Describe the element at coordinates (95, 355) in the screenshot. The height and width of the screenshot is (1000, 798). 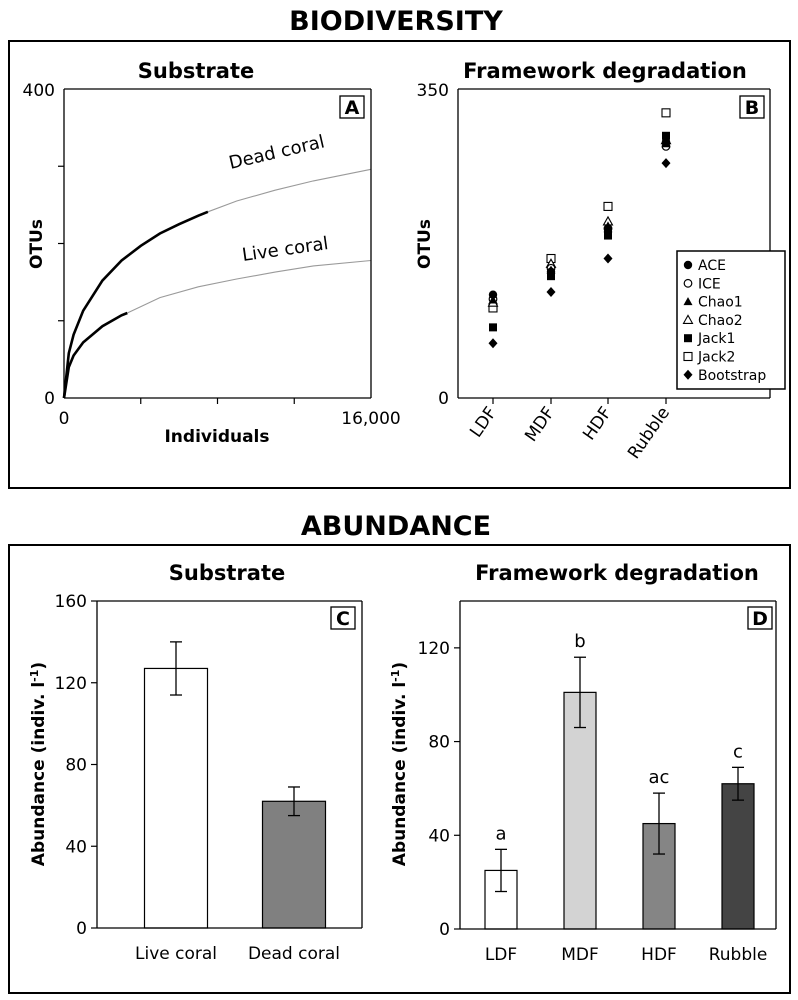
I see `live-coral-observed-curve` at that location.